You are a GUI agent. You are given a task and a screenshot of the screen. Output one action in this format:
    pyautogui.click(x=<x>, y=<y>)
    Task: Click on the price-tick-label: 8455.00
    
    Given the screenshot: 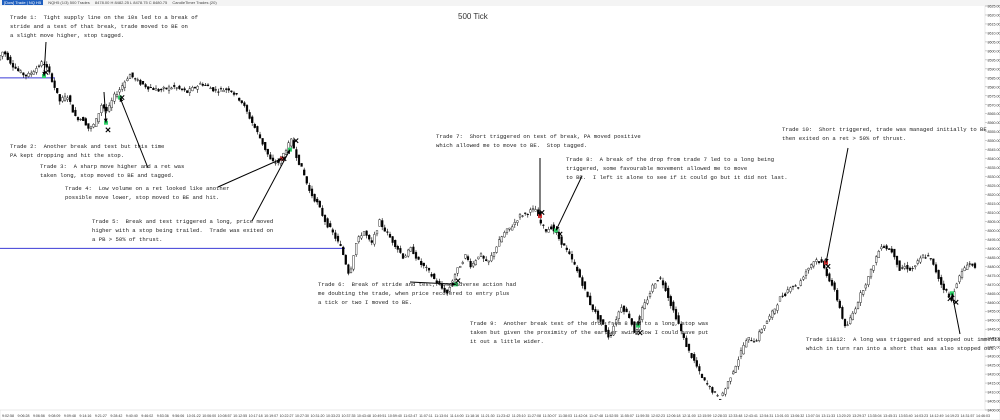 What is the action you would take?
    pyautogui.click(x=994, y=312)
    